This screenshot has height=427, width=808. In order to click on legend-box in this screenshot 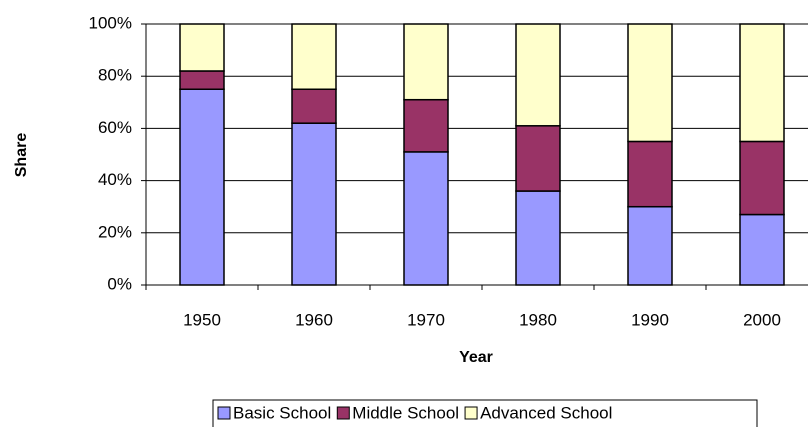, I will do `click(485, 413)`.